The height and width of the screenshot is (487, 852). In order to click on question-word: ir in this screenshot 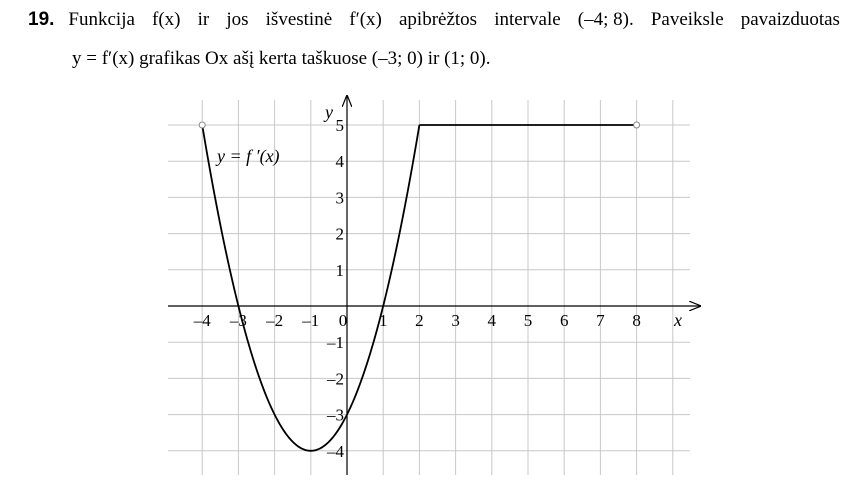, I will do `click(203, 19)`.